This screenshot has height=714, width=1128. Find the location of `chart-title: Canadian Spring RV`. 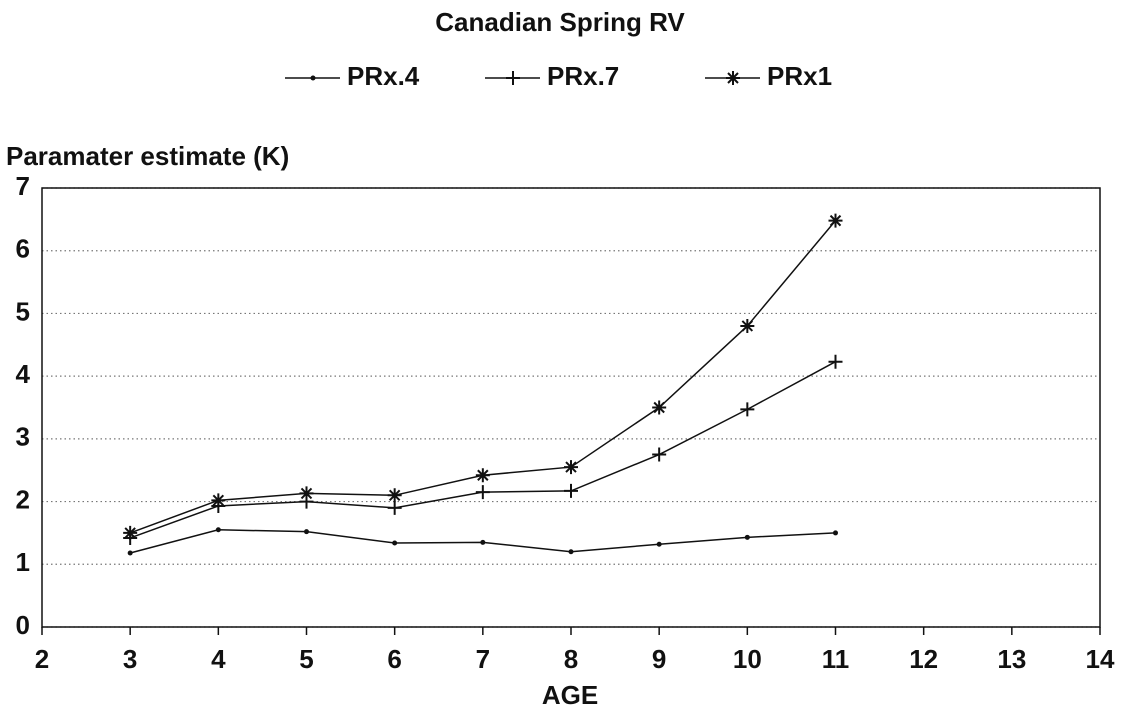

chart-title: Canadian Spring RV is located at coordinates (560, 22).